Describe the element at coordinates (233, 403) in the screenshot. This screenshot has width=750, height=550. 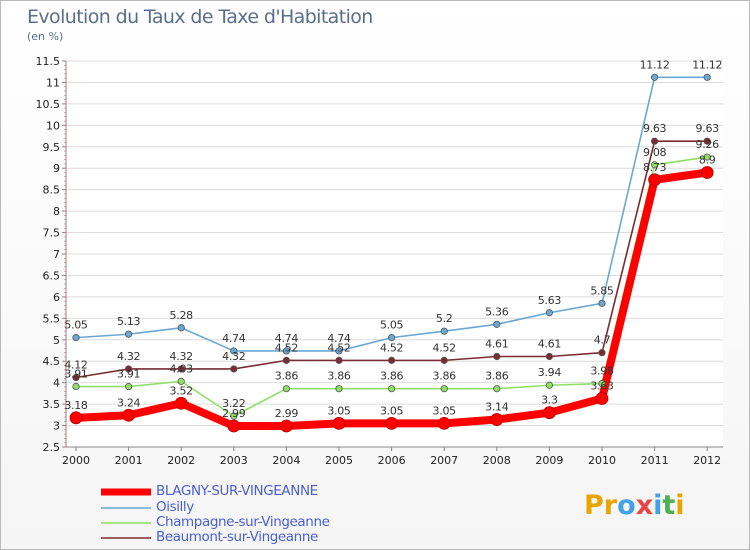
I see `data-label: 3.22` at that location.